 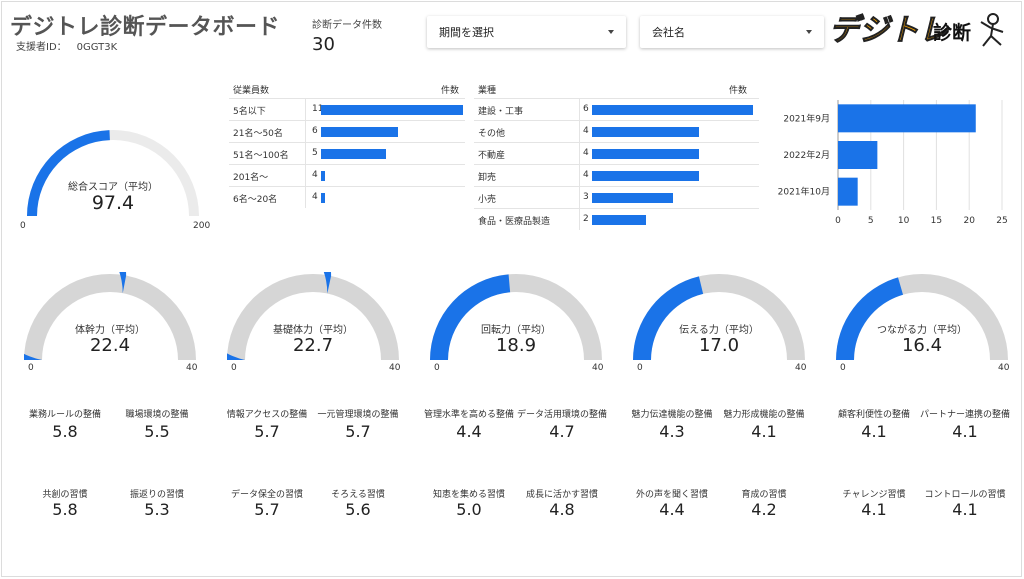 What do you see at coordinates (202, 226) in the screenshot?
I see `gauge-max-label: 200` at bounding box center [202, 226].